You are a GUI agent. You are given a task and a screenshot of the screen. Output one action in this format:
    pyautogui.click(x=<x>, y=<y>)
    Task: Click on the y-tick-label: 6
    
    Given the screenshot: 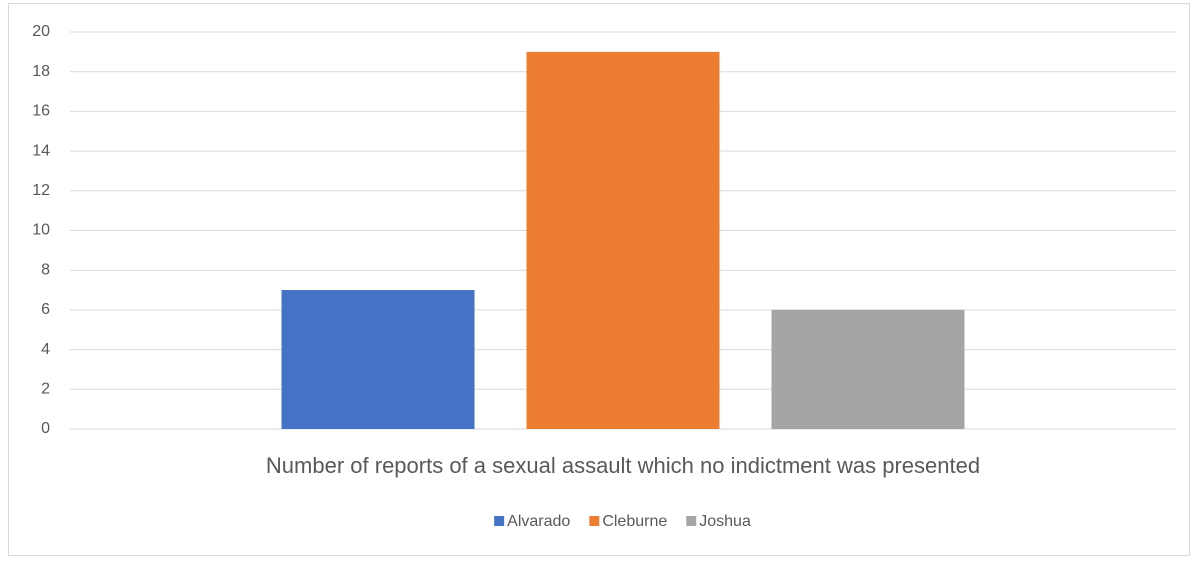 What is the action you would take?
    pyautogui.click(x=45, y=309)
    